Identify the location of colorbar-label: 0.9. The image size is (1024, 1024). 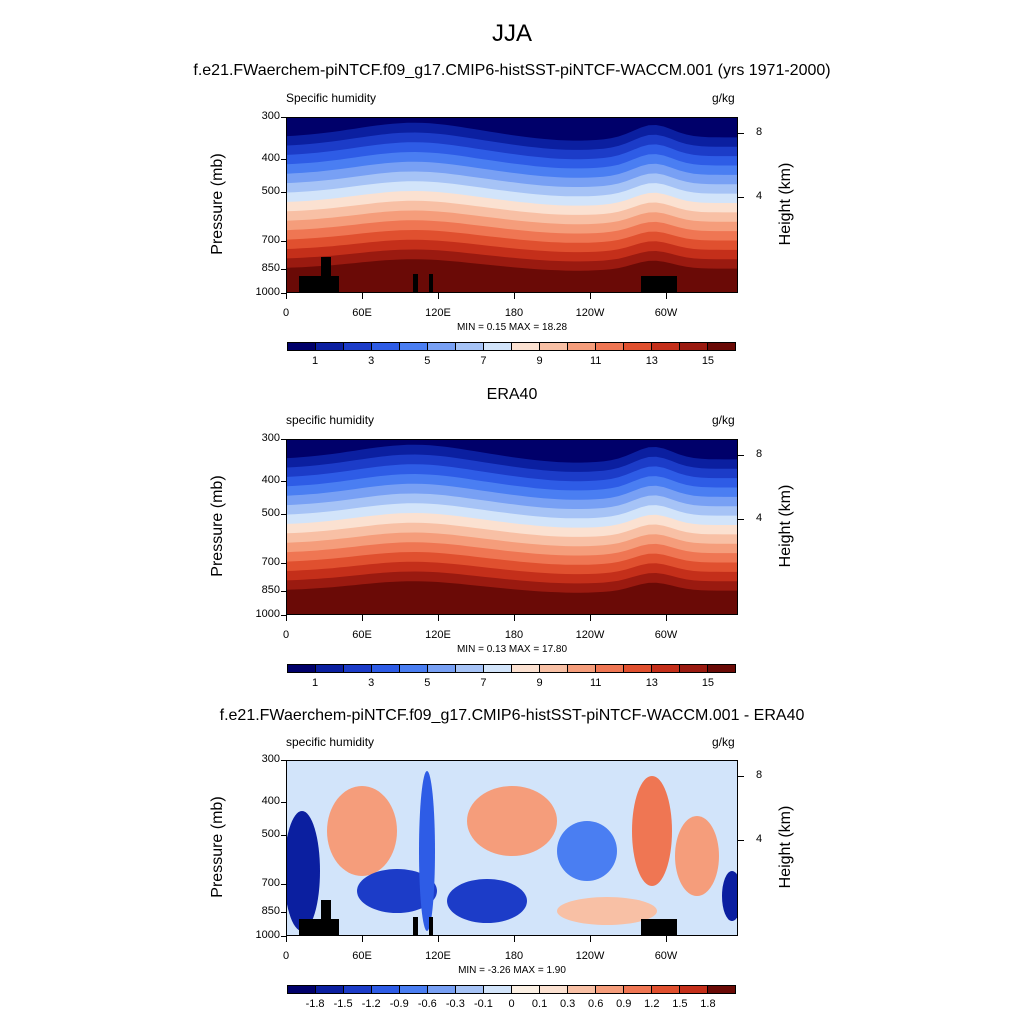
(624, 1004).